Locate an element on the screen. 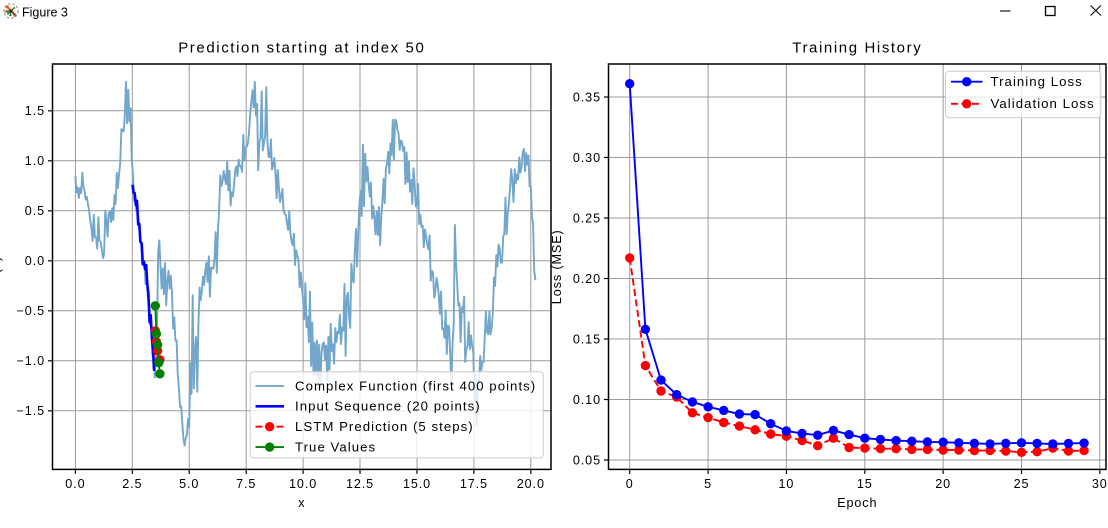 This screenshot has height=528, width=1108. svg-text: Loss (MSE) is located at coordinates (557, 266).